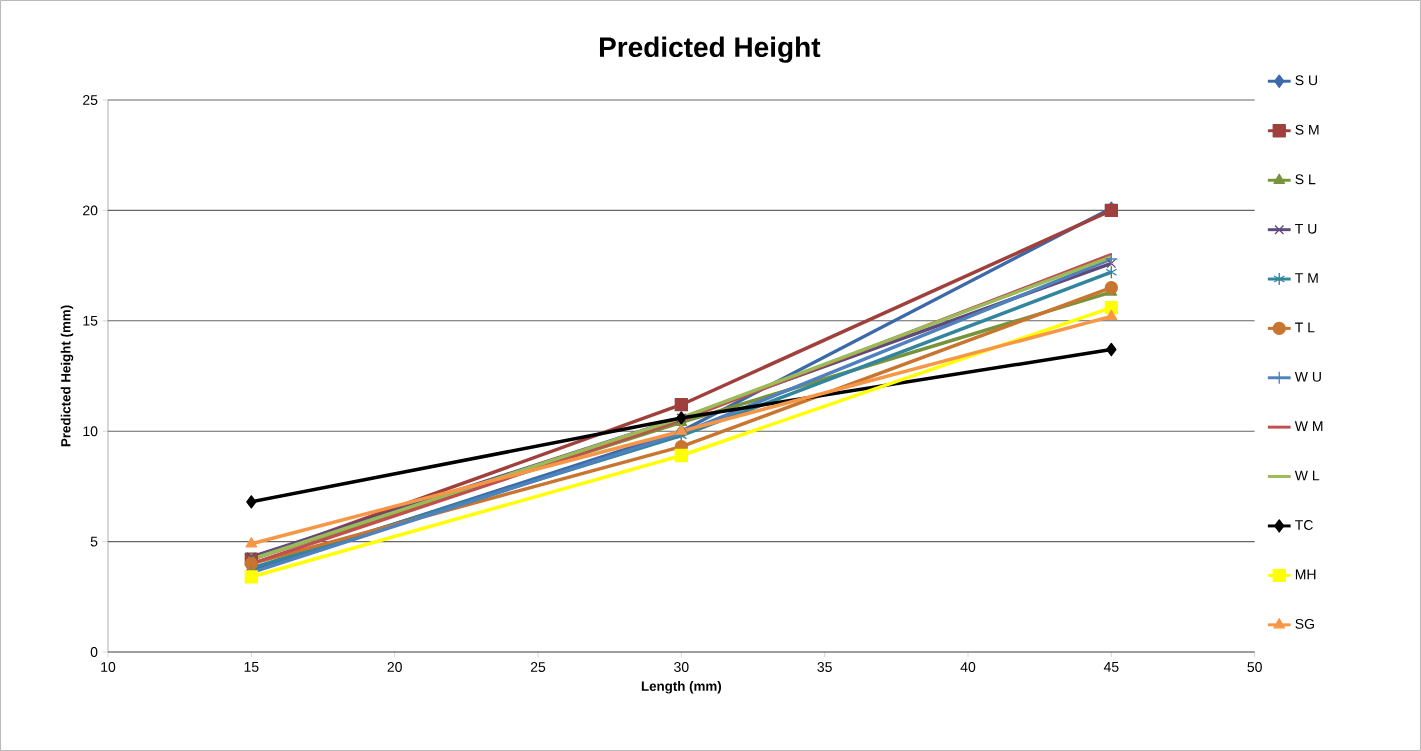 The width and height of the screenshot is (1421, 751). Describe the element at coordinates (1306, 228) in the screenshot. I see `legend-label: T U` at that location.